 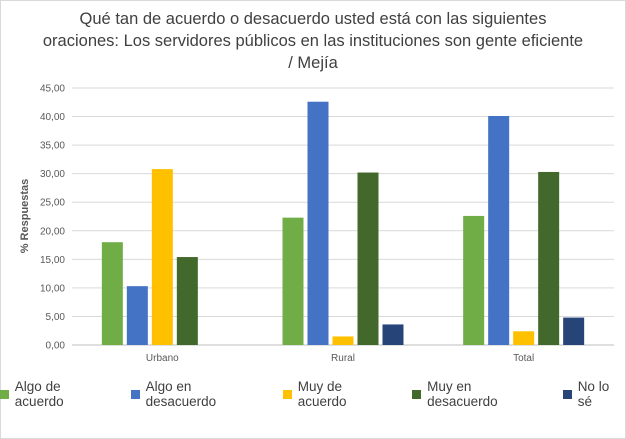 I want to click on legend-item: Algo de acuerdo, so click(x=55, y=394).